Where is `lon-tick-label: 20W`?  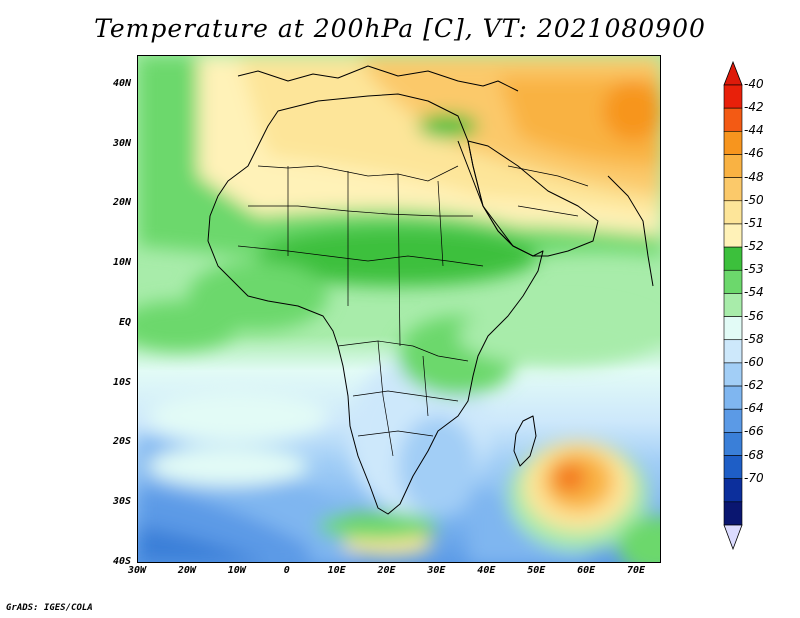
lon-tick-label: 20W is located at coordinates (186, 570).